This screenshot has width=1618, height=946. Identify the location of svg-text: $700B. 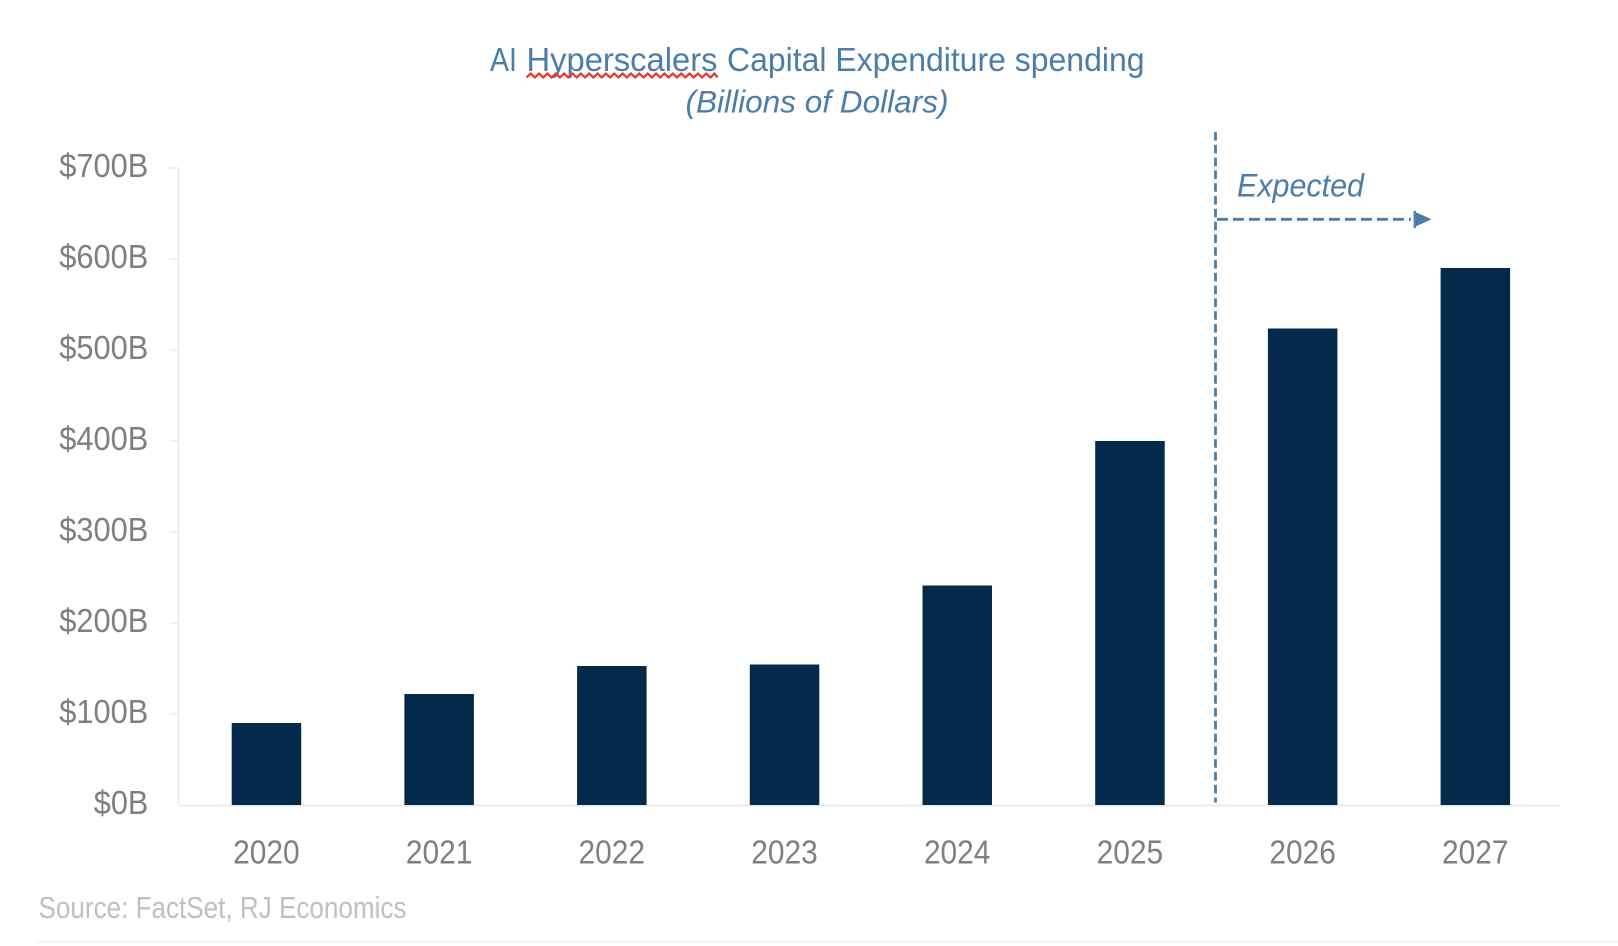
(103, 165).